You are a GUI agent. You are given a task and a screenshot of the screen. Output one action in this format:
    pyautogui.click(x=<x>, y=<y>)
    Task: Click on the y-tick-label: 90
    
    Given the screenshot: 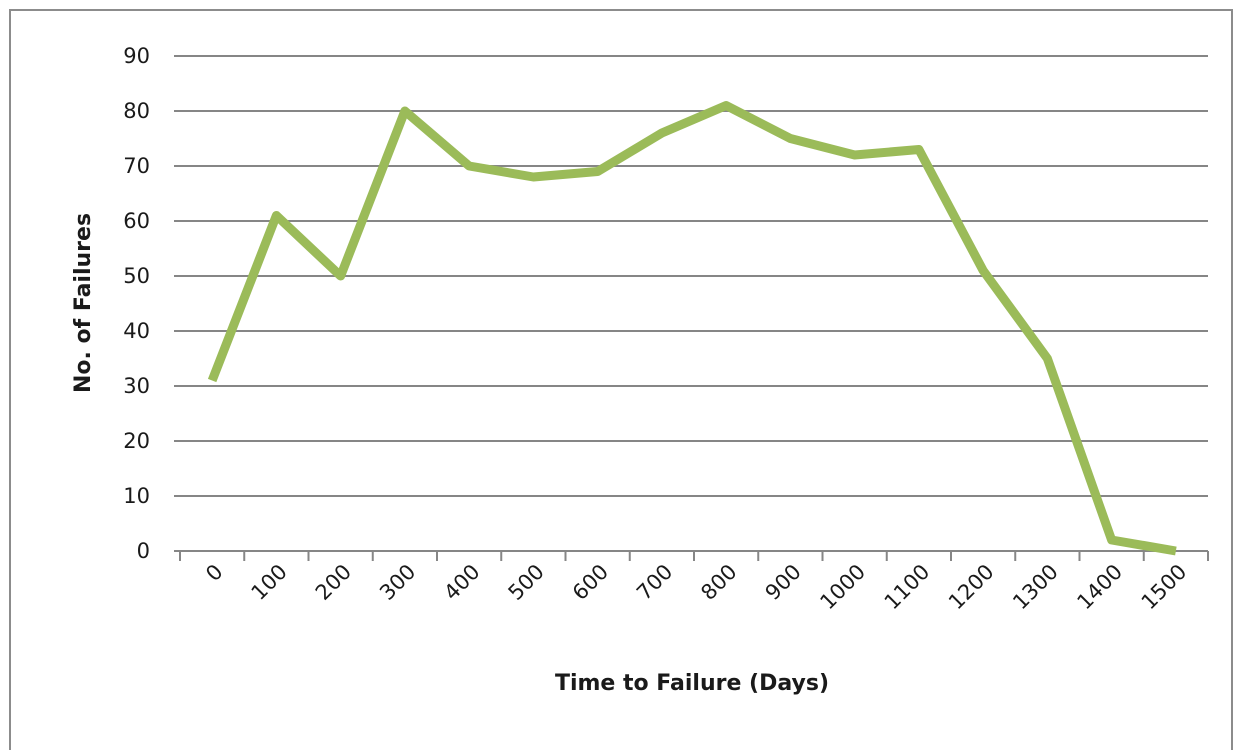 What is the action you would take?
    pyautogui.click(x=136, y=56)
    